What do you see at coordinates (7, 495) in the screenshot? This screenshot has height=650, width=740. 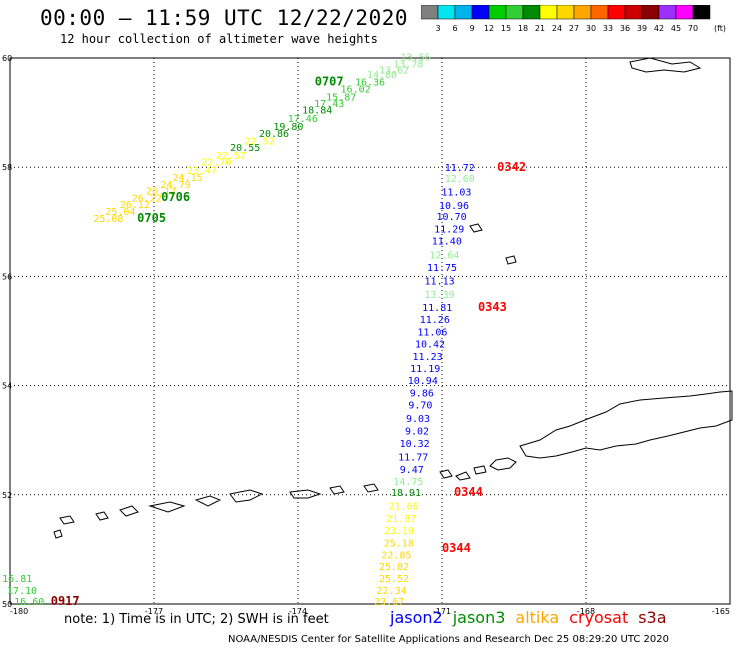 I see `y-tick-label: 52` at bounding box center [7, 495].